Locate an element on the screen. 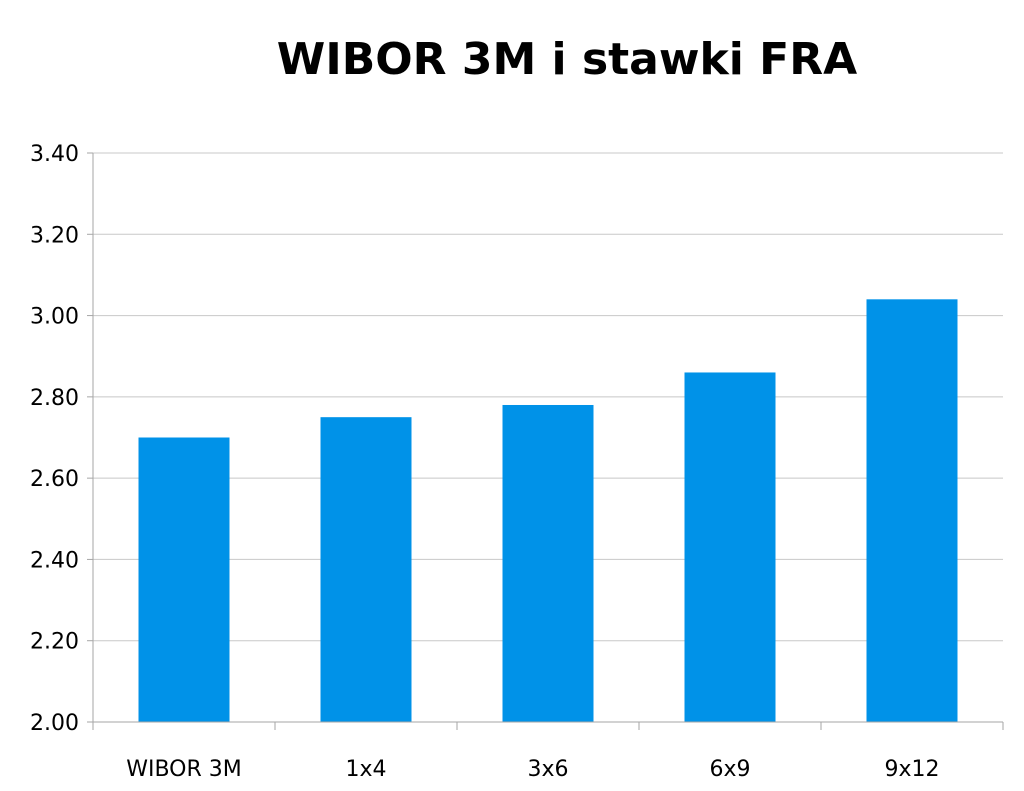  x-tick-label: 9x12 is located at coordinates (911, 769).